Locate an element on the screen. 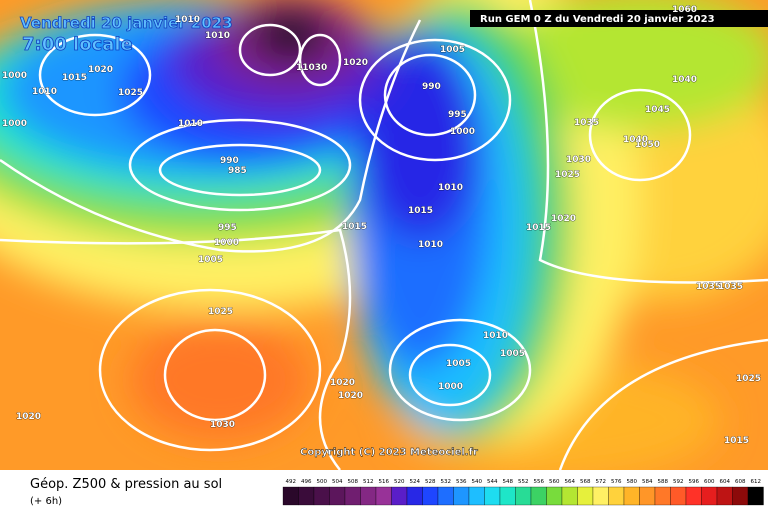 Image resolution: width=768 pixels, height=512 pixels. colorbar-label: 492 is located at coordinates (291, 482).